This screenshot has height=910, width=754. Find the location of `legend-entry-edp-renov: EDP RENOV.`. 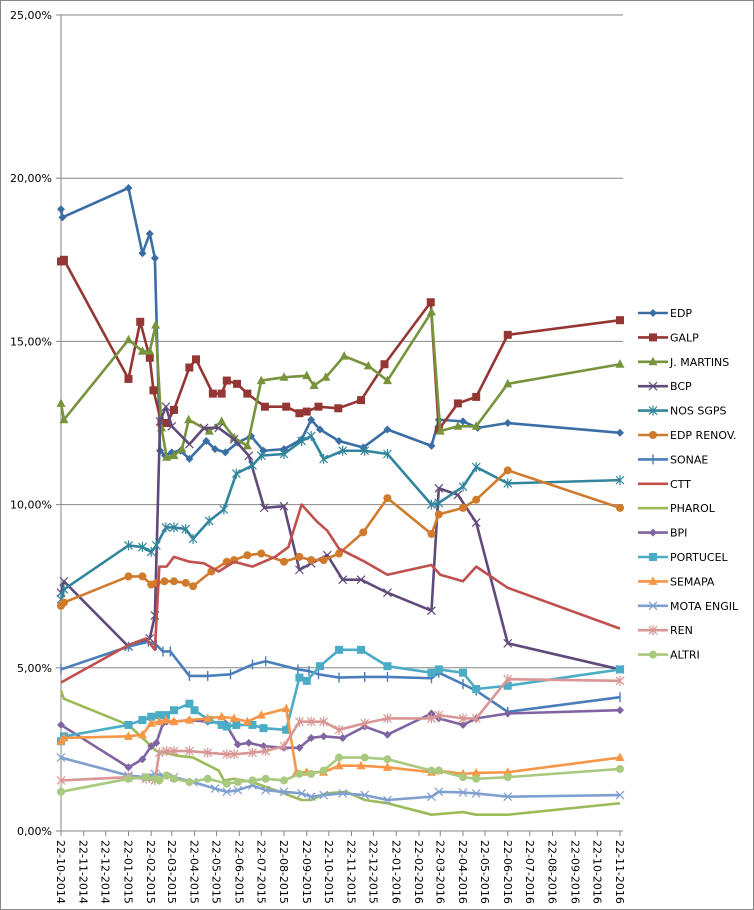

legend-entry-edp-renov: EDP RENOV. is located at coordinates (687, 435).